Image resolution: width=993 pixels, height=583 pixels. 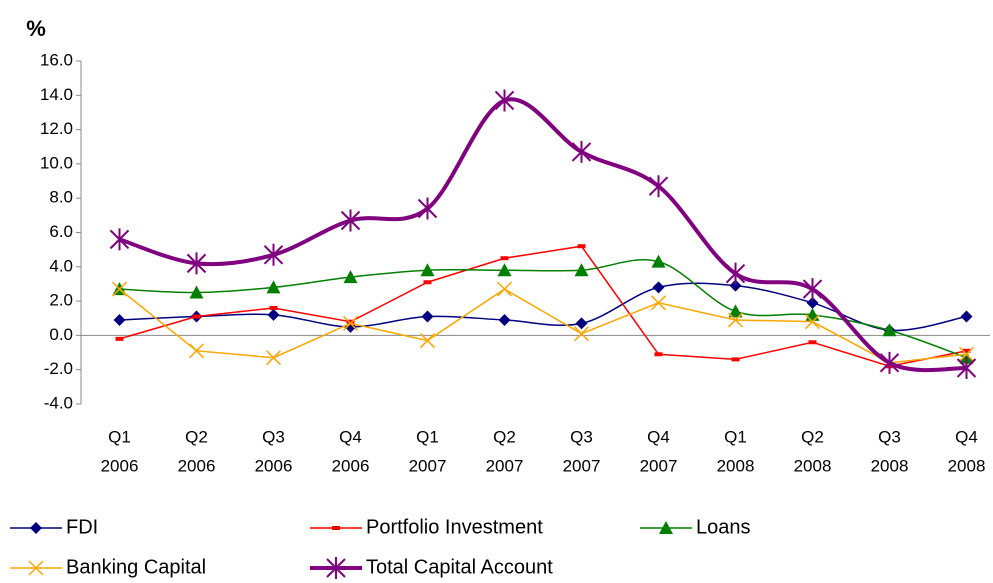 What do you see at coordinates (56, 162) in the screenshot?
I see `y-tick-label: 10.0` at bounding box center [56, 162].